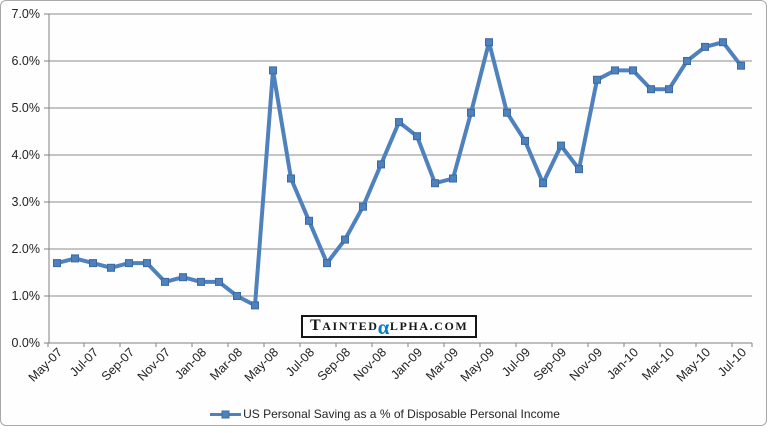 Image resolution: width=769 pixels, height=433 pixels. What do you see at coordinates (26, 178) in the screenshot?
I see `y-axis-labels: 0.0% 1.0% 2.0% 3.0% 4.0% 5.0% 6.0% 7.0%` at bounding box center [26, 178].